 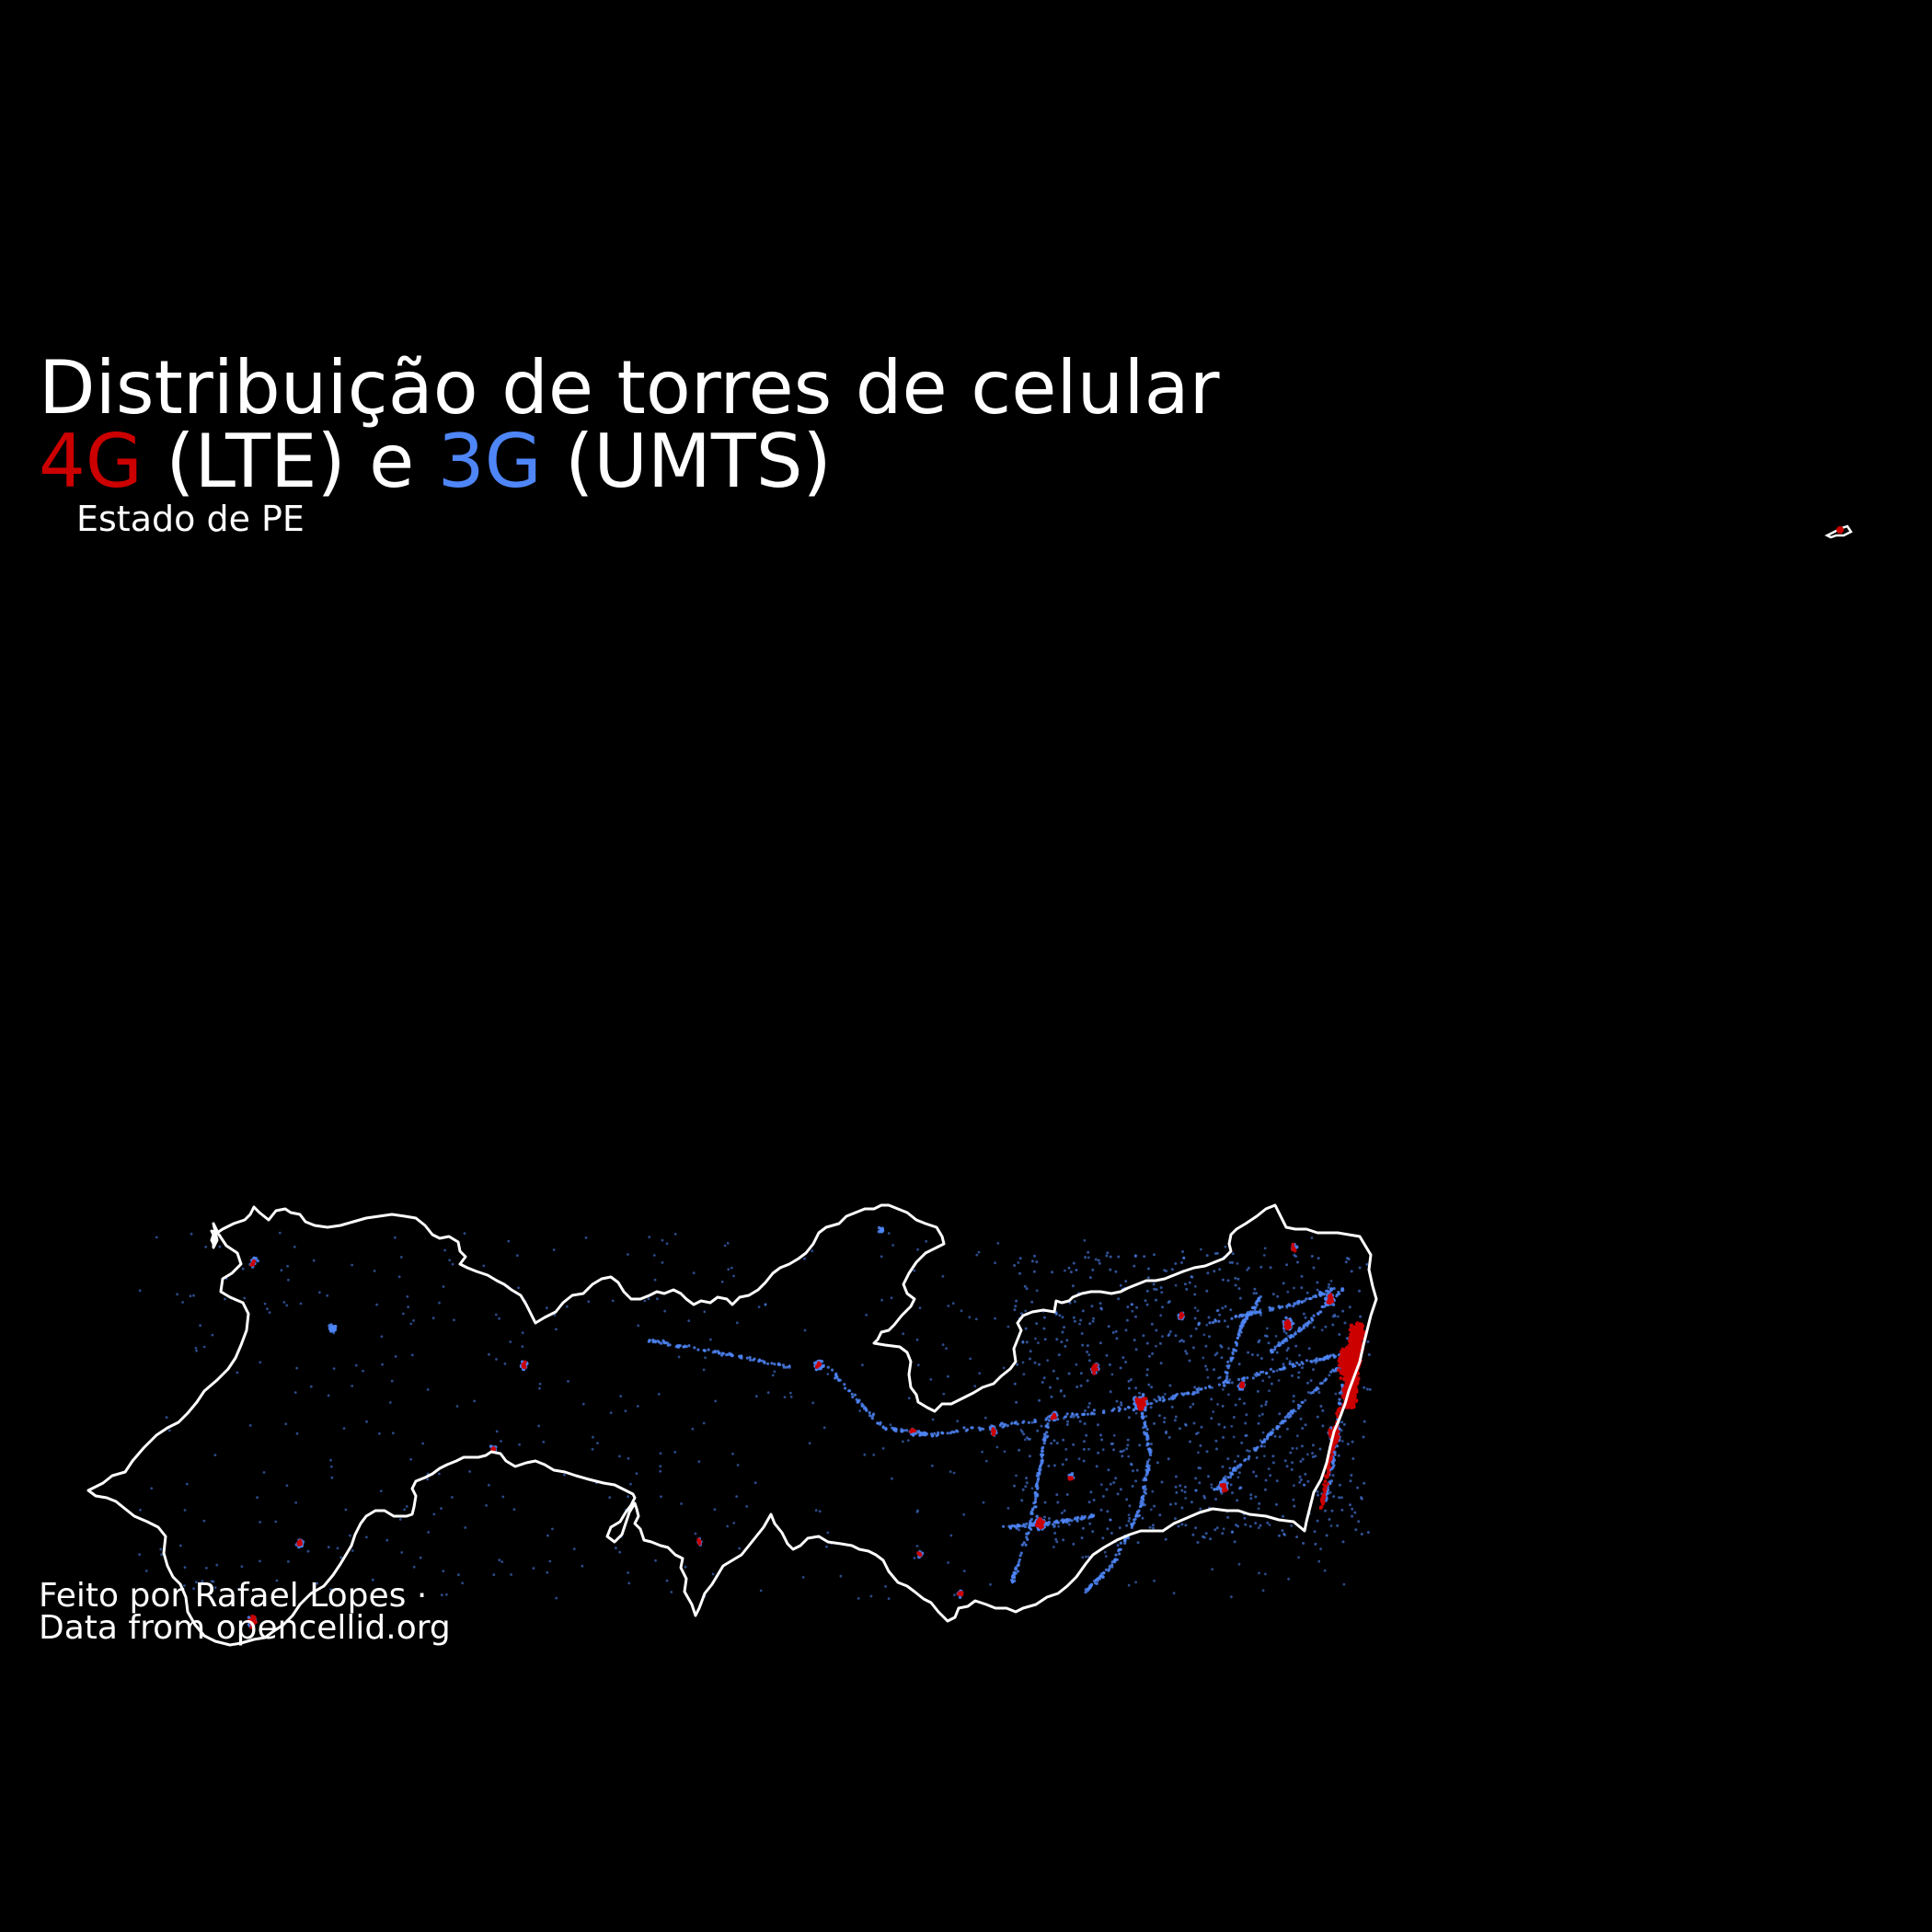 What do you see at coordinates (190, 519) in the screenshot?
I see `subtitle: Estado de PE` at bounding box center [190, 519].